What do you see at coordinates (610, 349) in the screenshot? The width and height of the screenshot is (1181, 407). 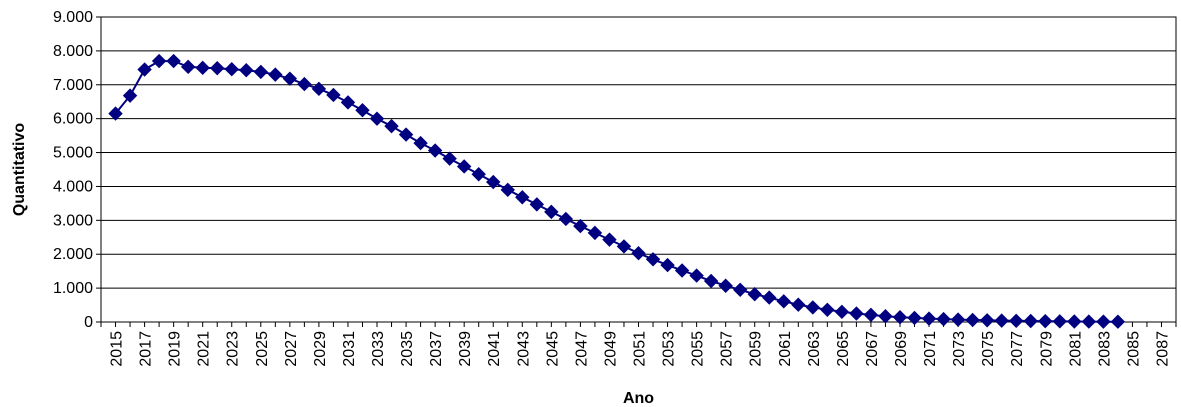 I see `x-tick-label: 2049` at bounding box center [610, 349].